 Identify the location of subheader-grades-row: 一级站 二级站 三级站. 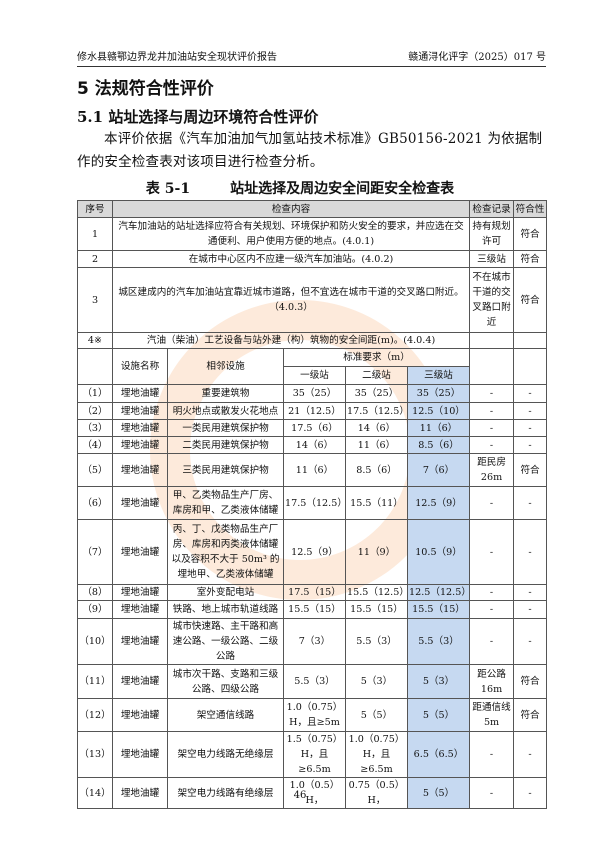
(312, 375).